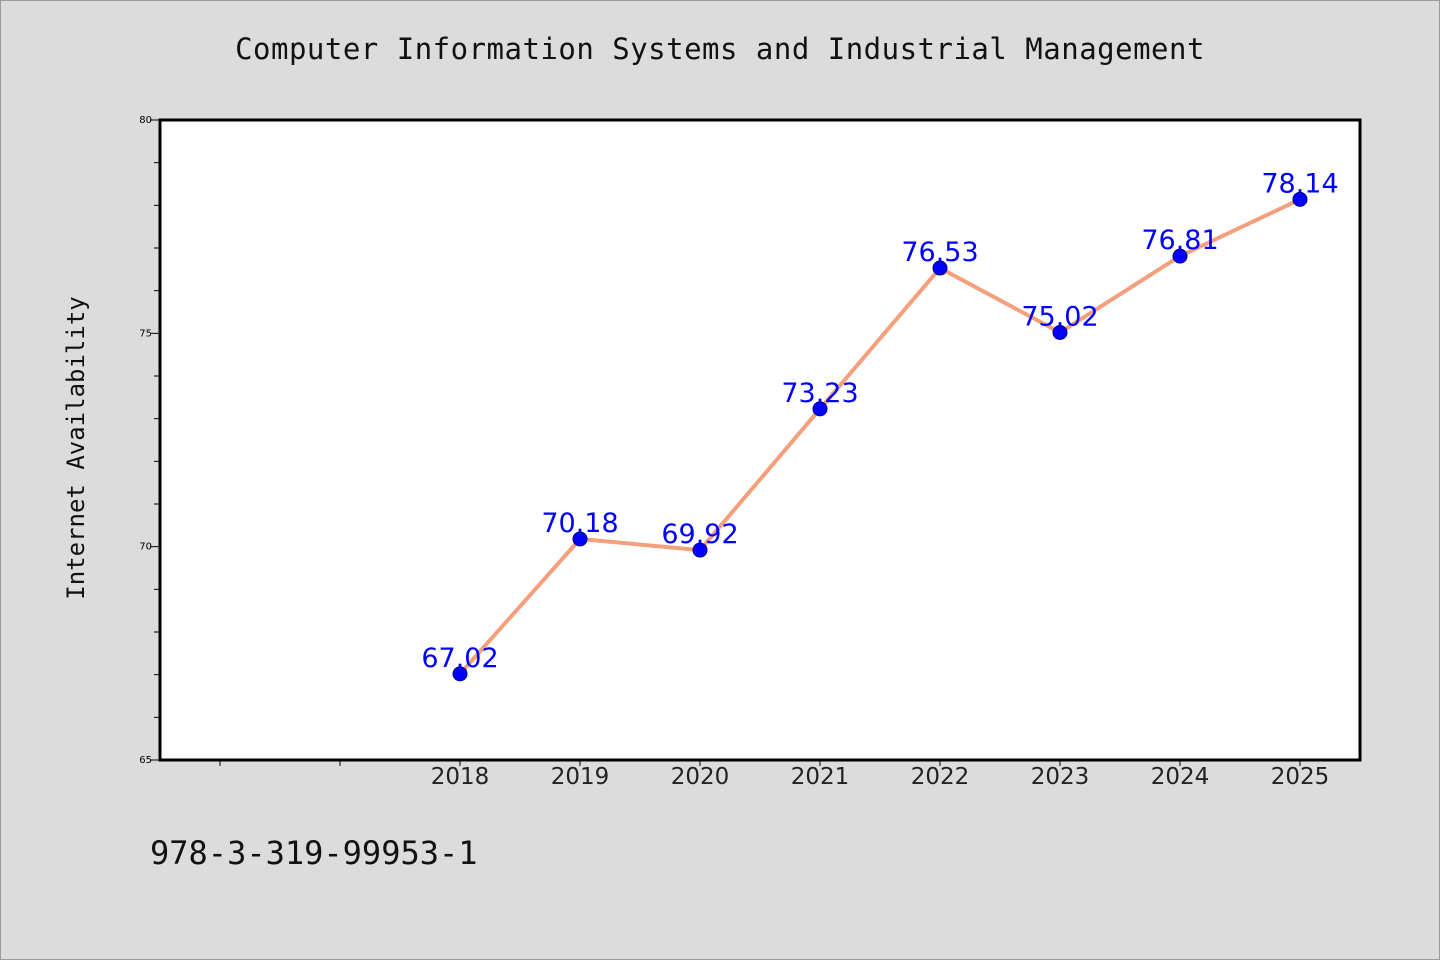  I want to click on data-label: 75.02, so click(1059, 316).